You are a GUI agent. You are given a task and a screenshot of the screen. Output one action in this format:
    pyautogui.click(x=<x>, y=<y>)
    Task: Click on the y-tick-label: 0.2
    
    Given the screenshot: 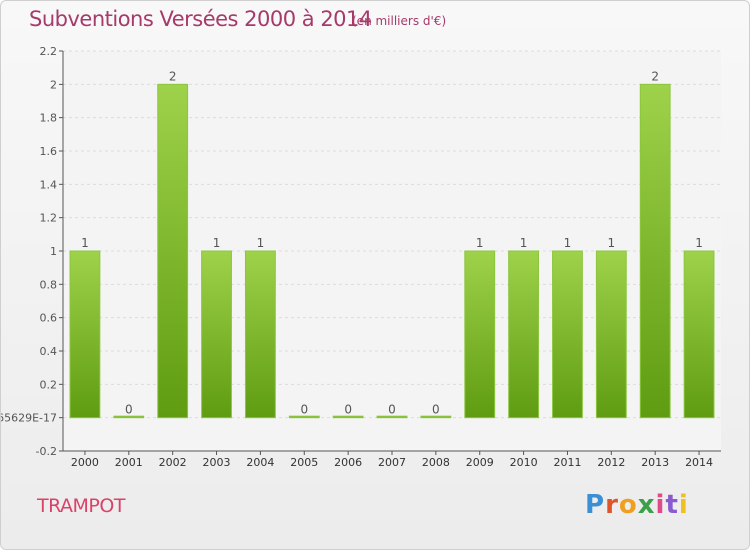 What is the action you would take?
    pyautogui.click(x=49, y=384)
    